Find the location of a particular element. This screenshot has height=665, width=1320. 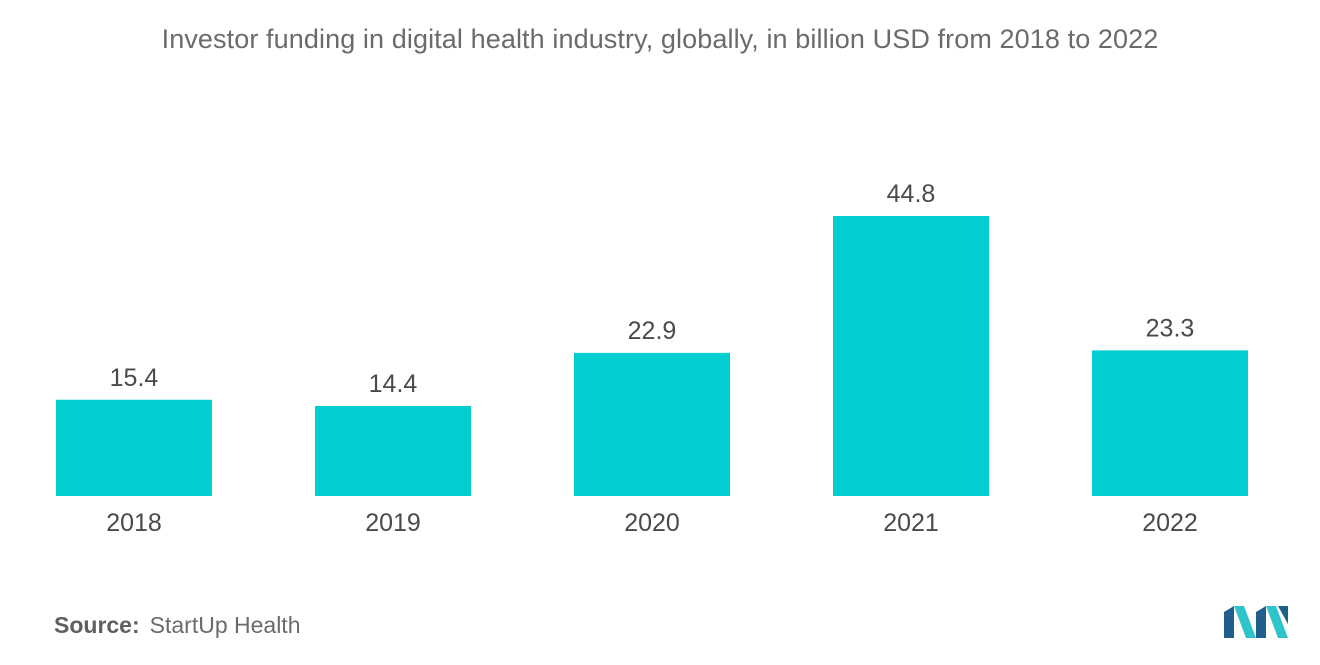

bar-2021 is located at coordinates (911, 356).